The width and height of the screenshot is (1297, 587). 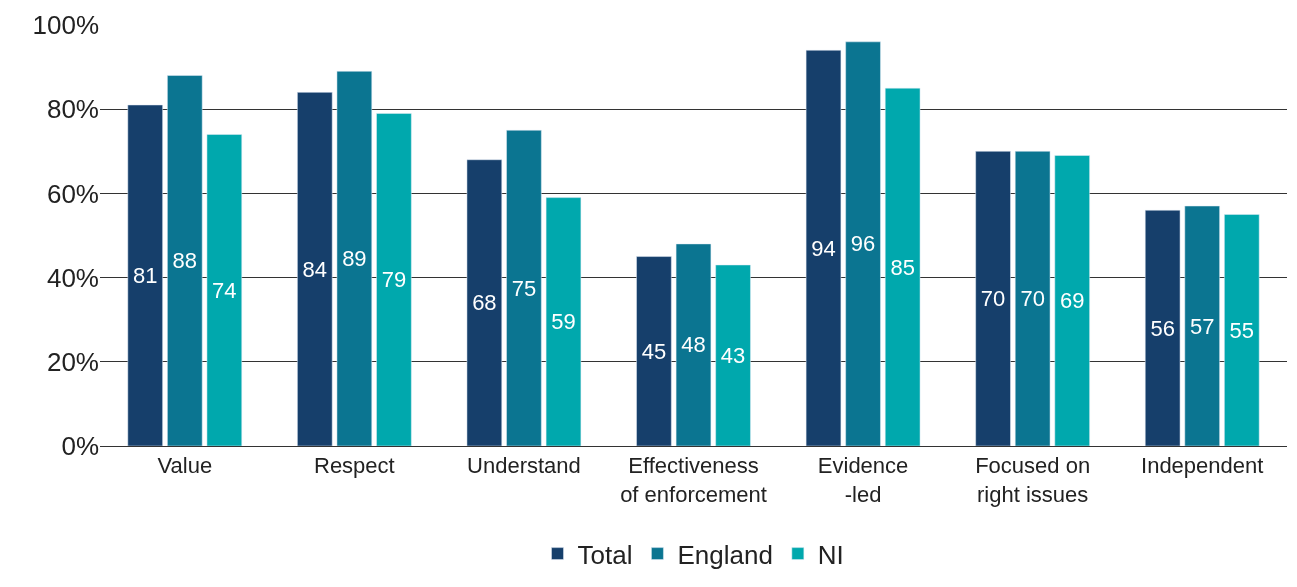 What do you see at coordinates (185, 466) in the screenshot?
I see `x-tick-label: Value` at bounding box center [185, 466].